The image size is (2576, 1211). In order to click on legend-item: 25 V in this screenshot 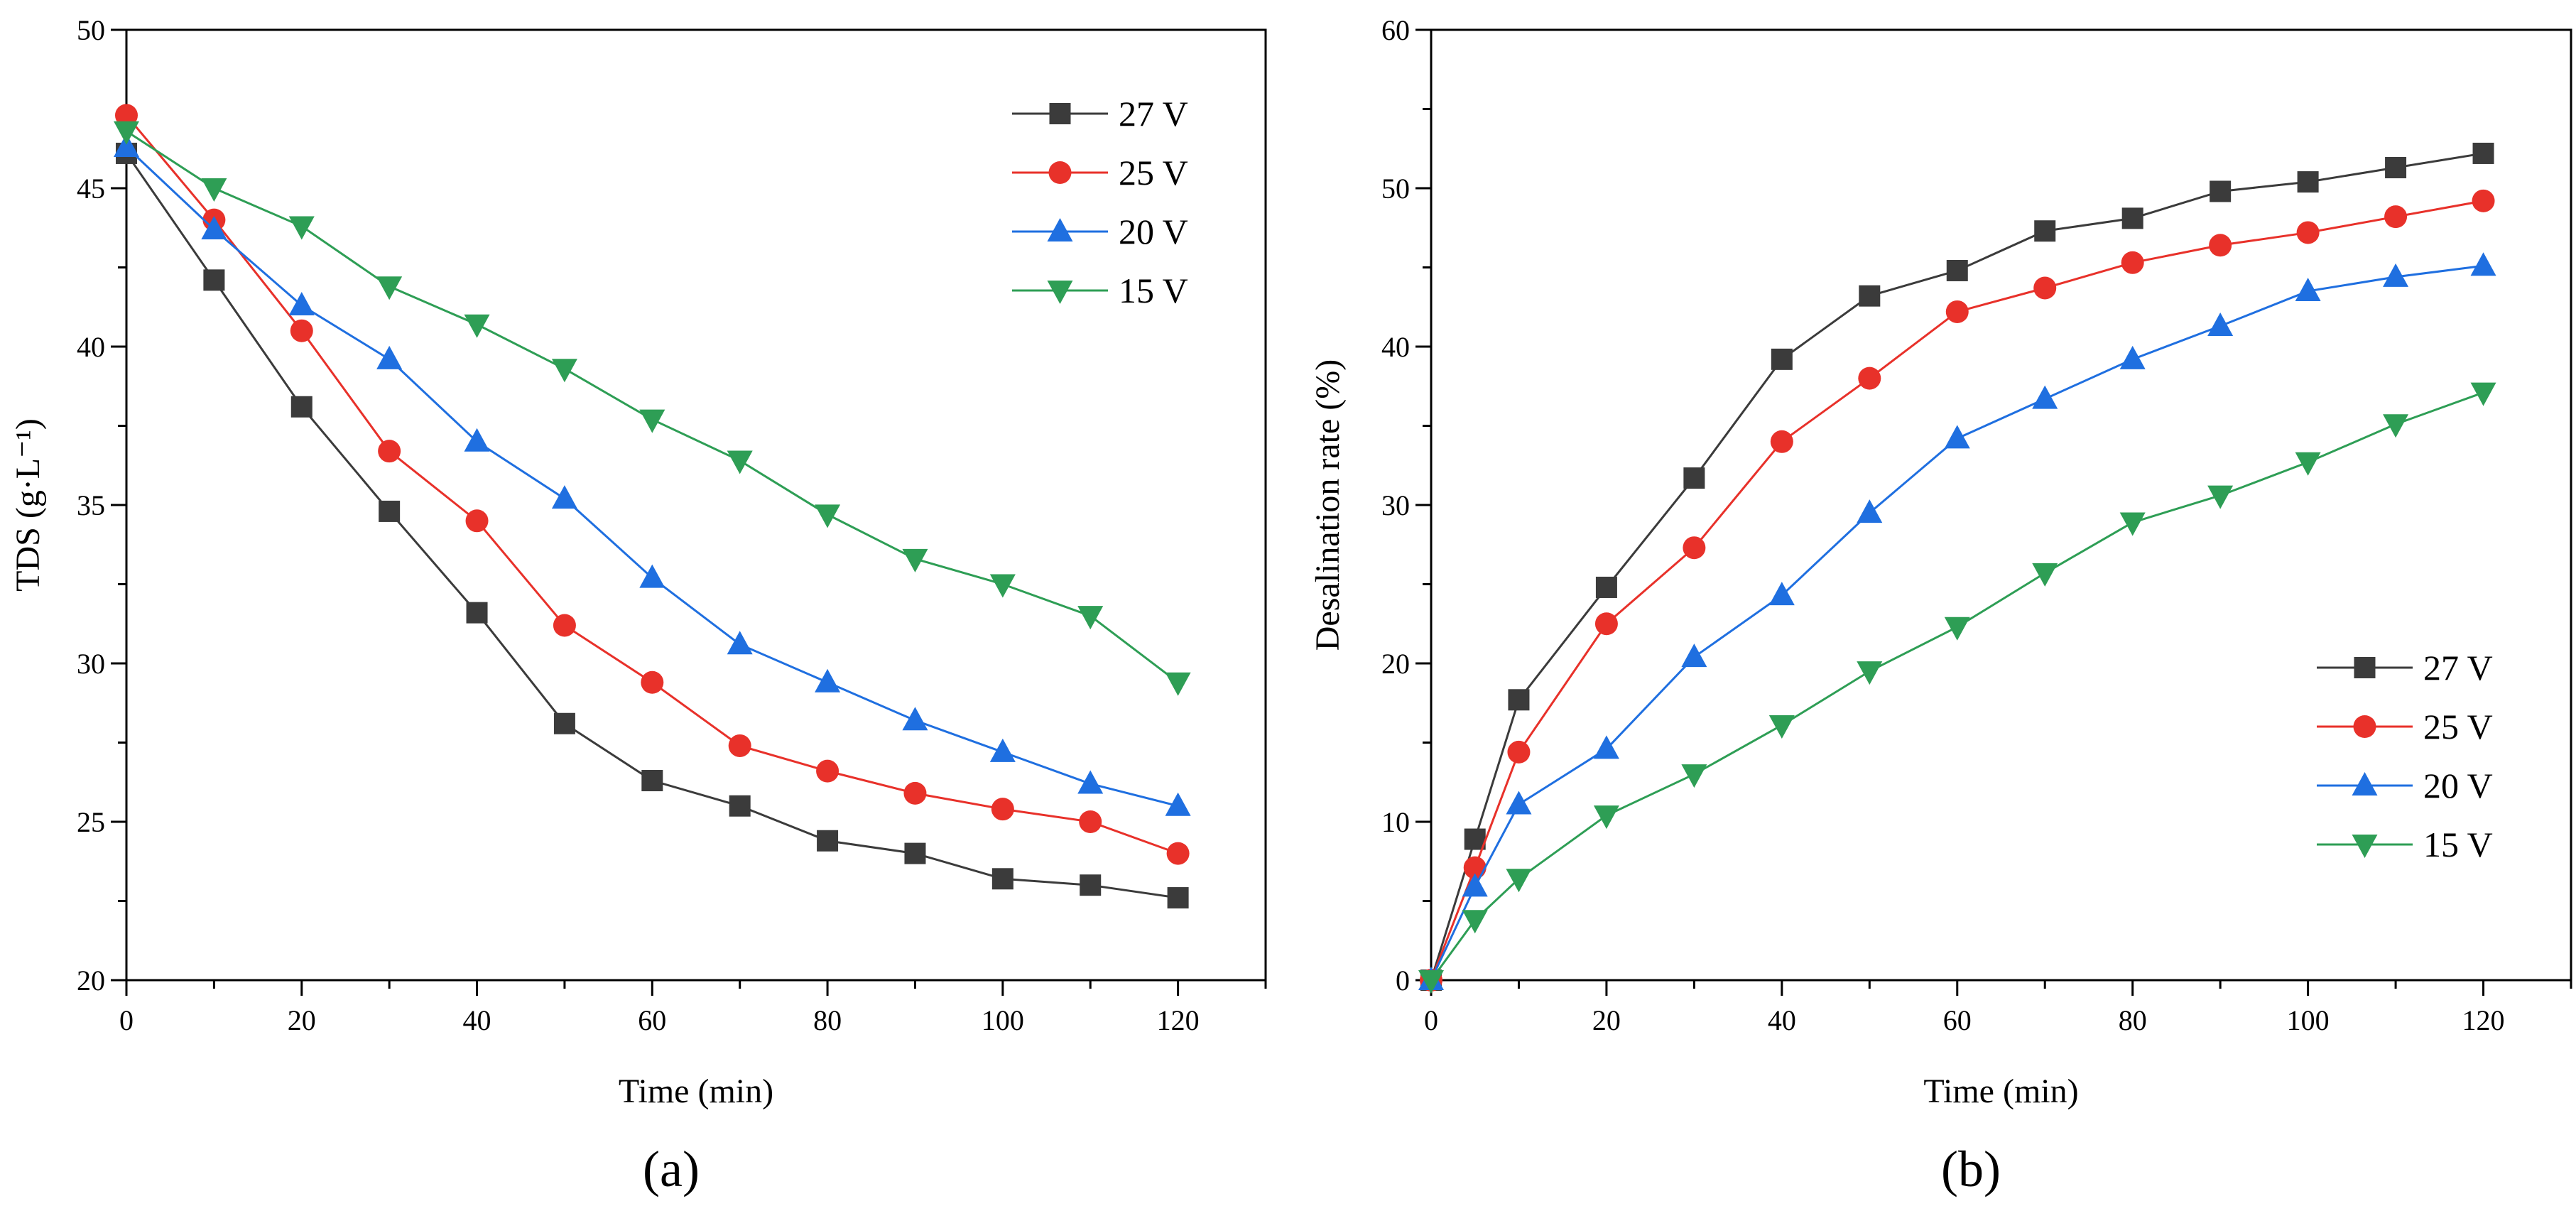, I will do `click(2405, 726)`.